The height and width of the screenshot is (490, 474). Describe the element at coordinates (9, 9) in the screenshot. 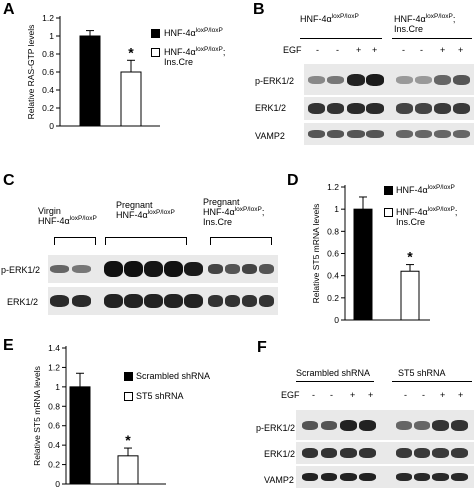

I see `panel-label-a: A` at that location.